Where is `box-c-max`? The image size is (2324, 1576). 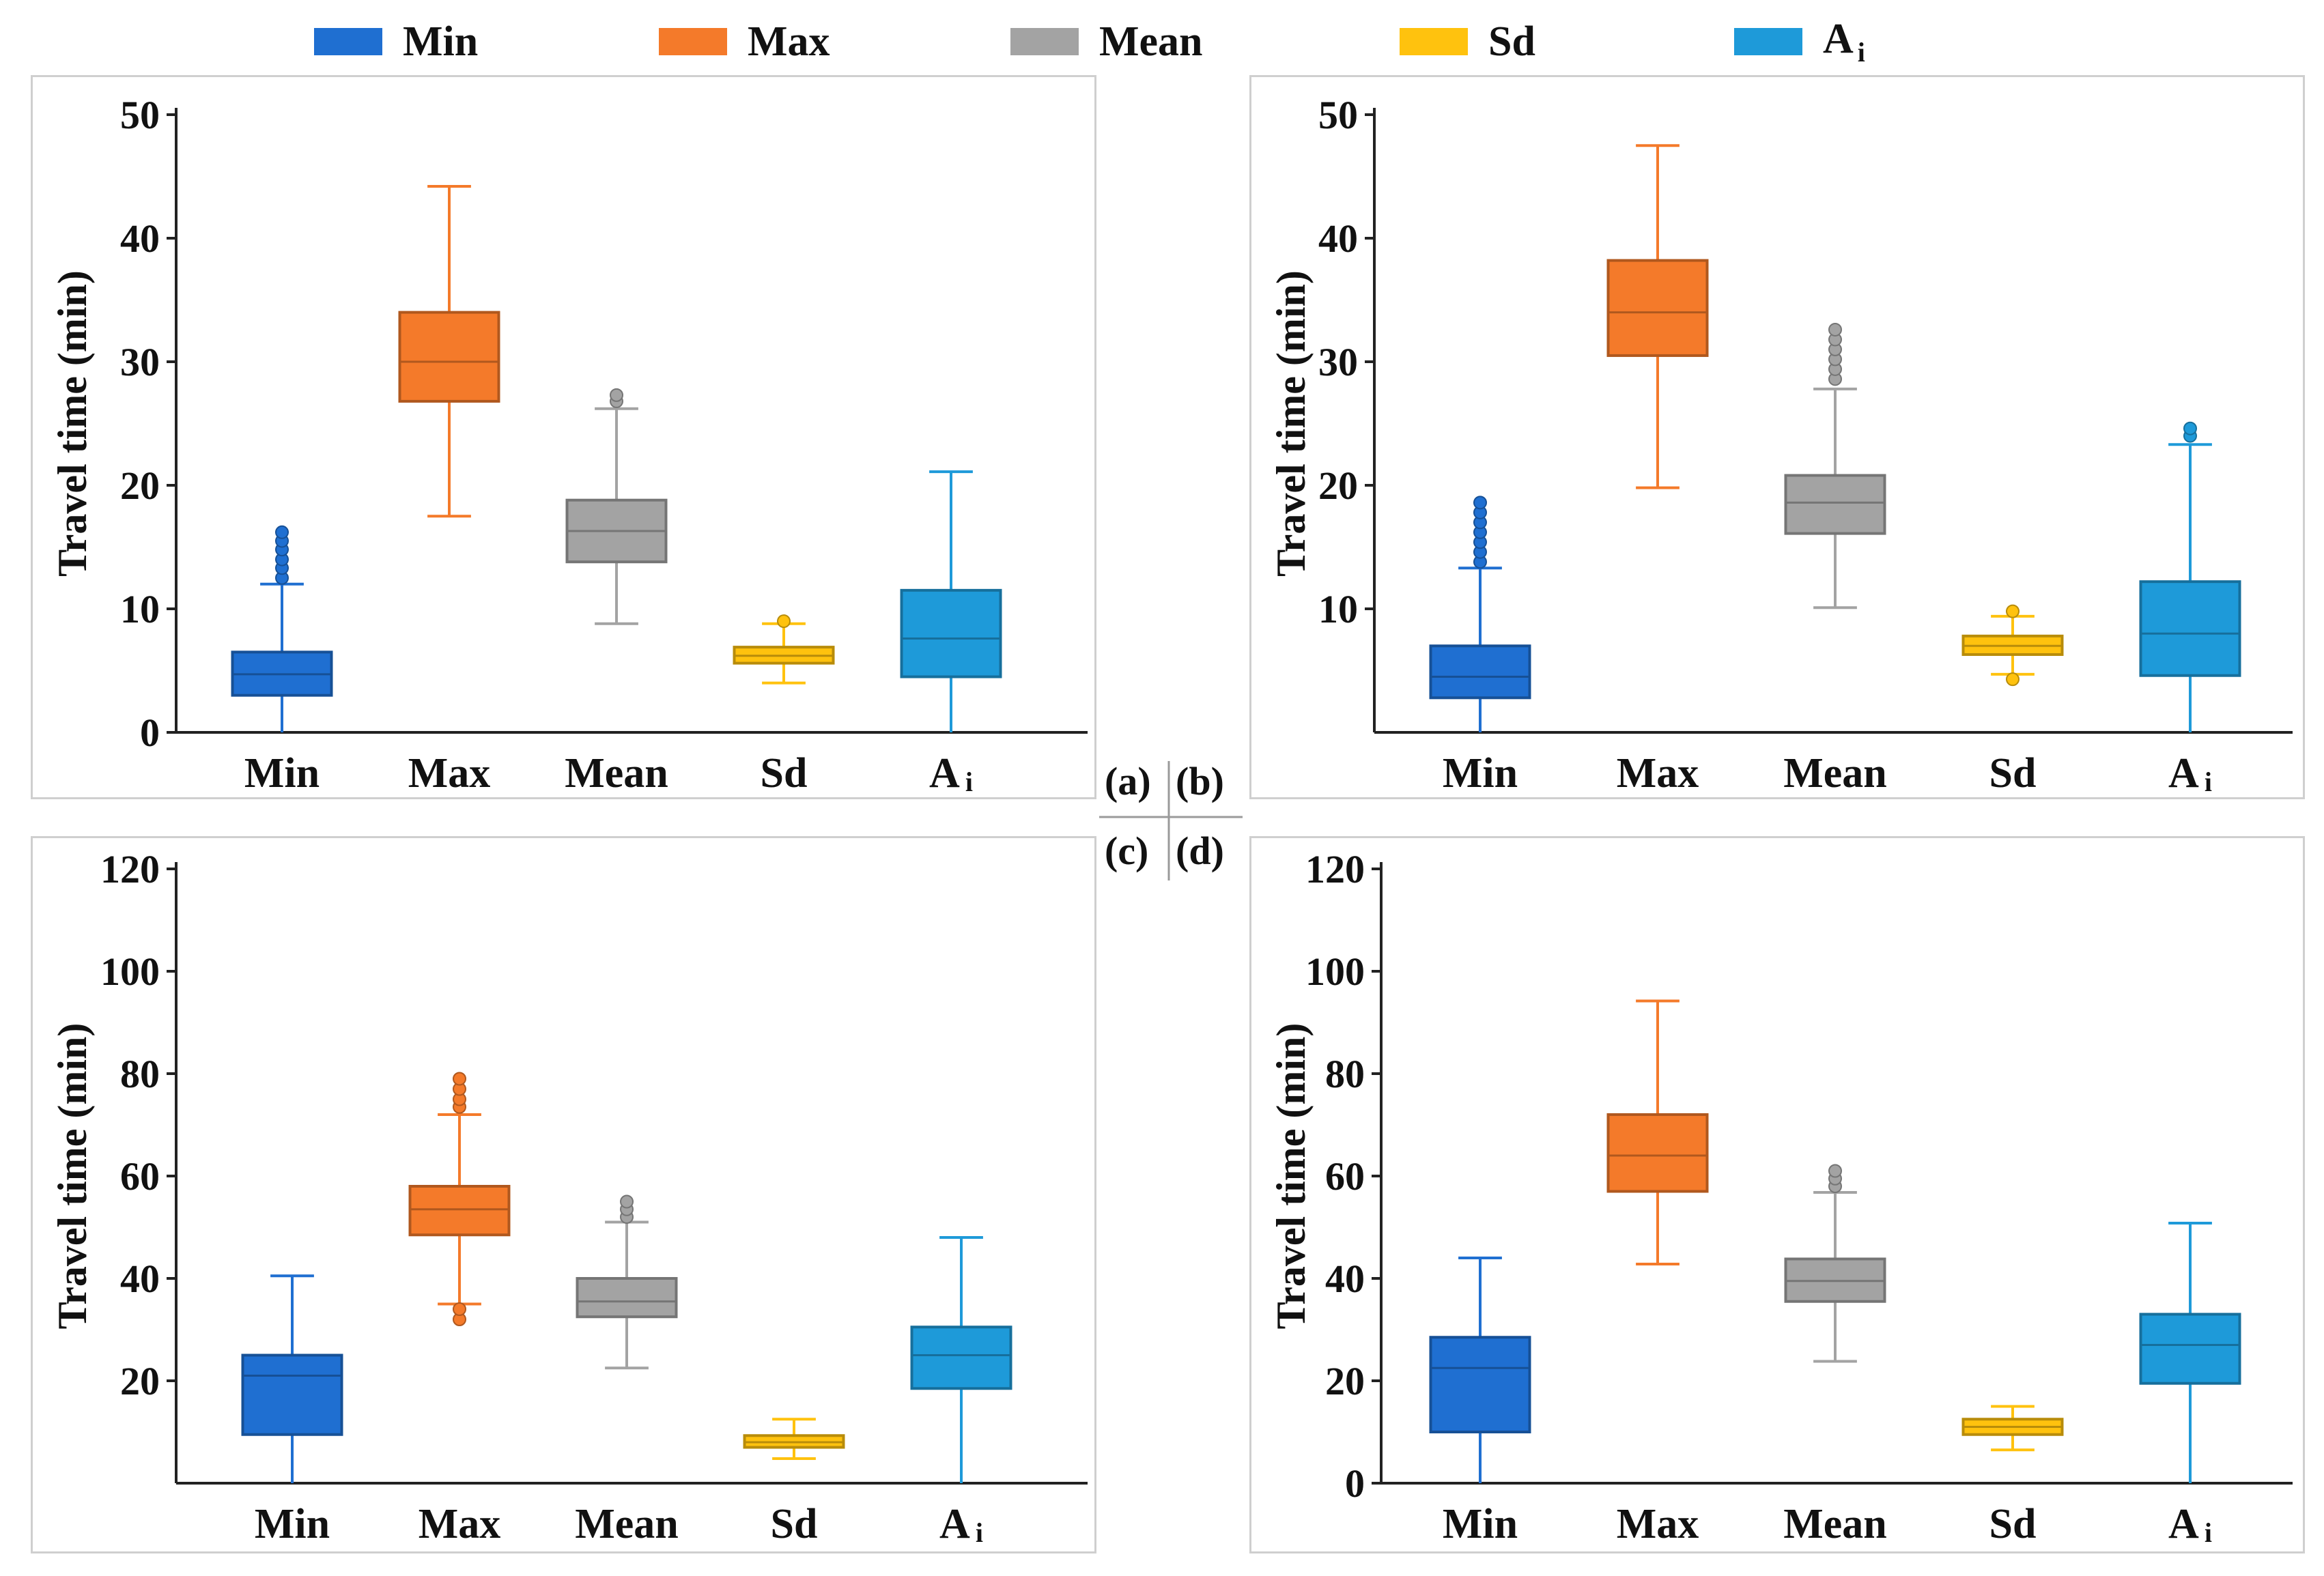
box-c-max is located at coordinates (460, 1211).